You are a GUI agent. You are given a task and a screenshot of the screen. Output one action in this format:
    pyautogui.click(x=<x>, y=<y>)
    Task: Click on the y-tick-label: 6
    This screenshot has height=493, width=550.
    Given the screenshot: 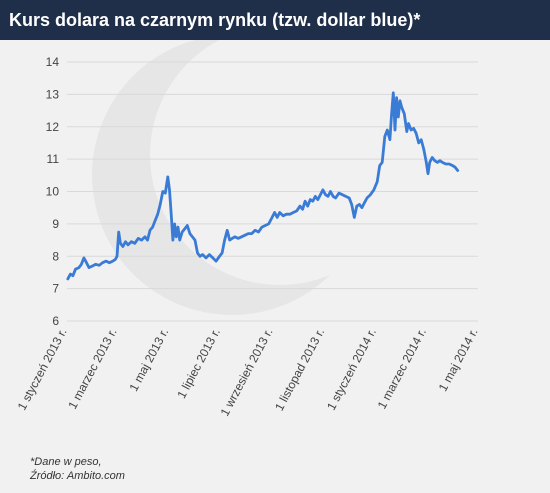 What is the action you would take?
    pyautogui.click(x=55, y=321)
    